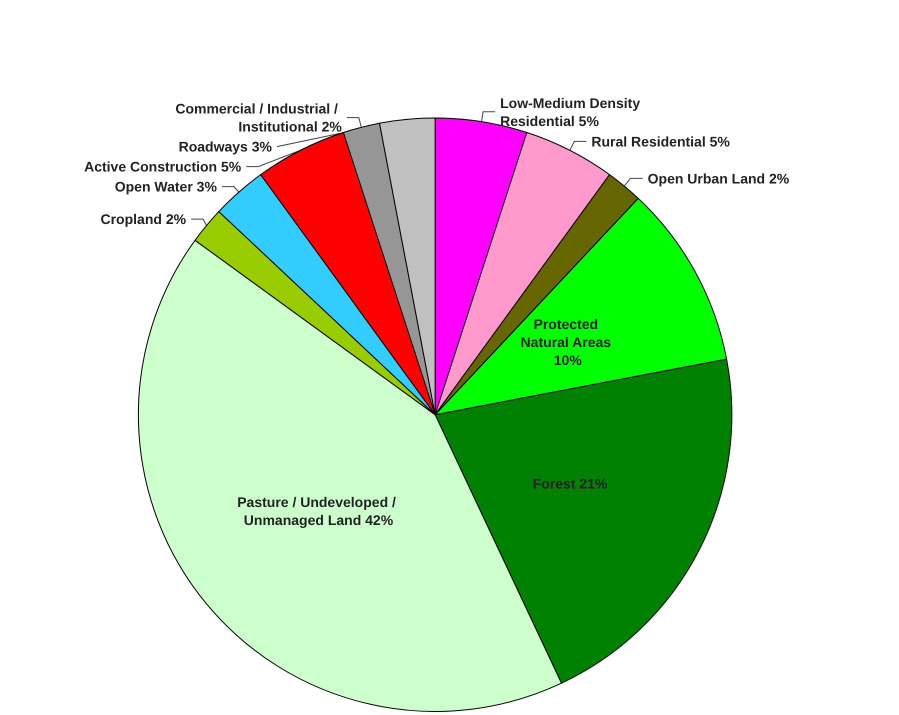  Describe the element at coordinates (719, 178) in the screenshot. I see `slice-label: Open Urban Land 2%` at that location.